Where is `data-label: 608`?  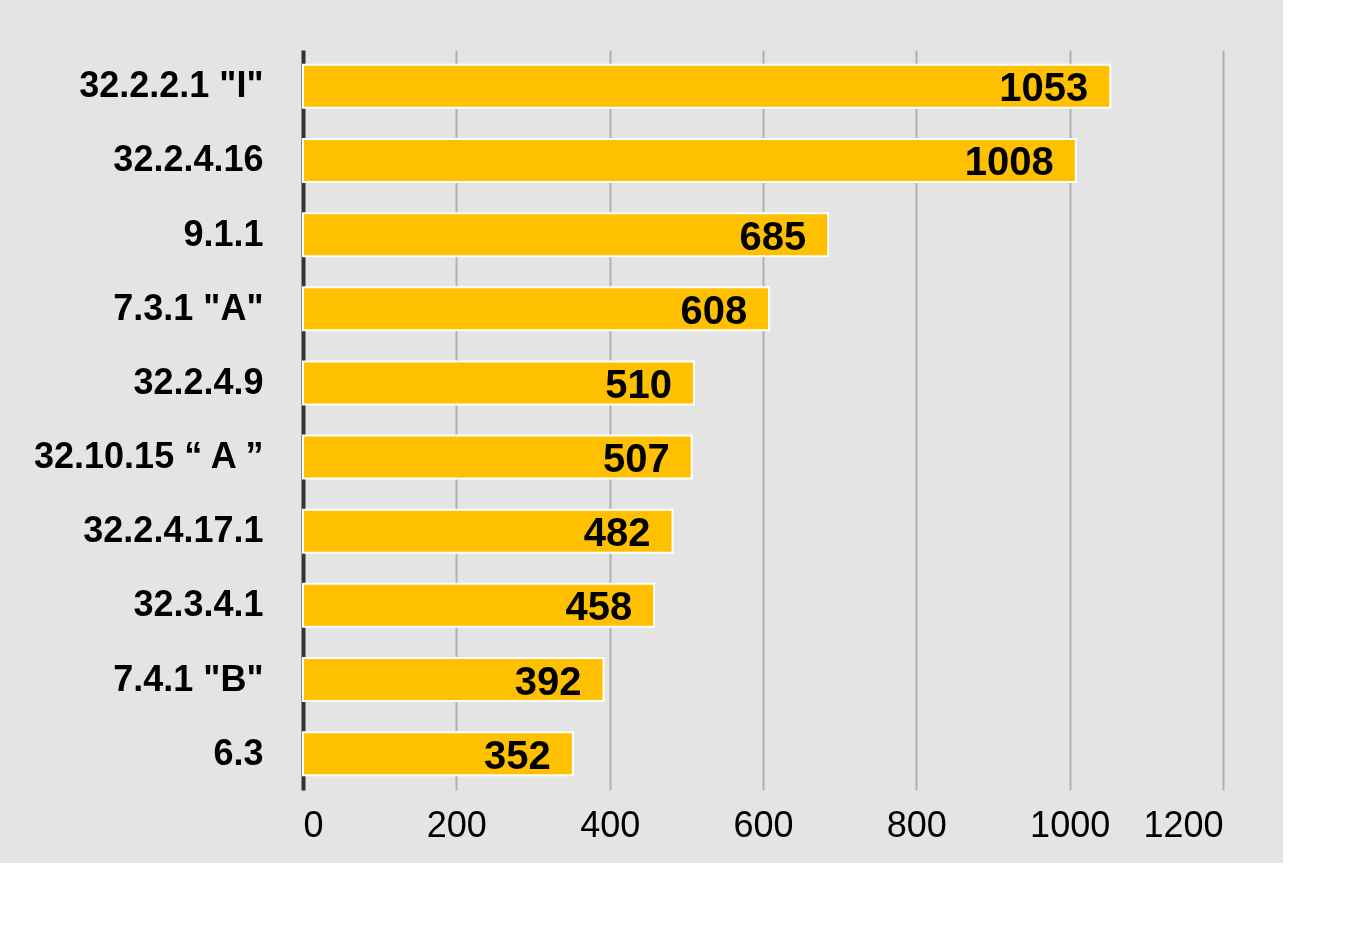 data-label: 608 is located at coordinates (714, 309).